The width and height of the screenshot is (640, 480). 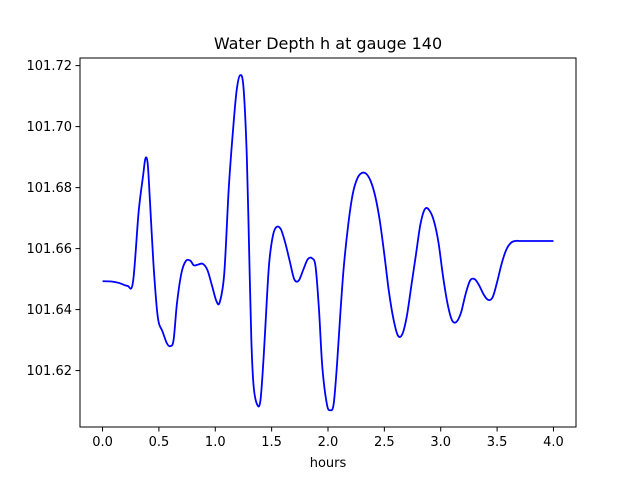 I want to click on x-tick-label: 2.0, so click(x=328, y=442).